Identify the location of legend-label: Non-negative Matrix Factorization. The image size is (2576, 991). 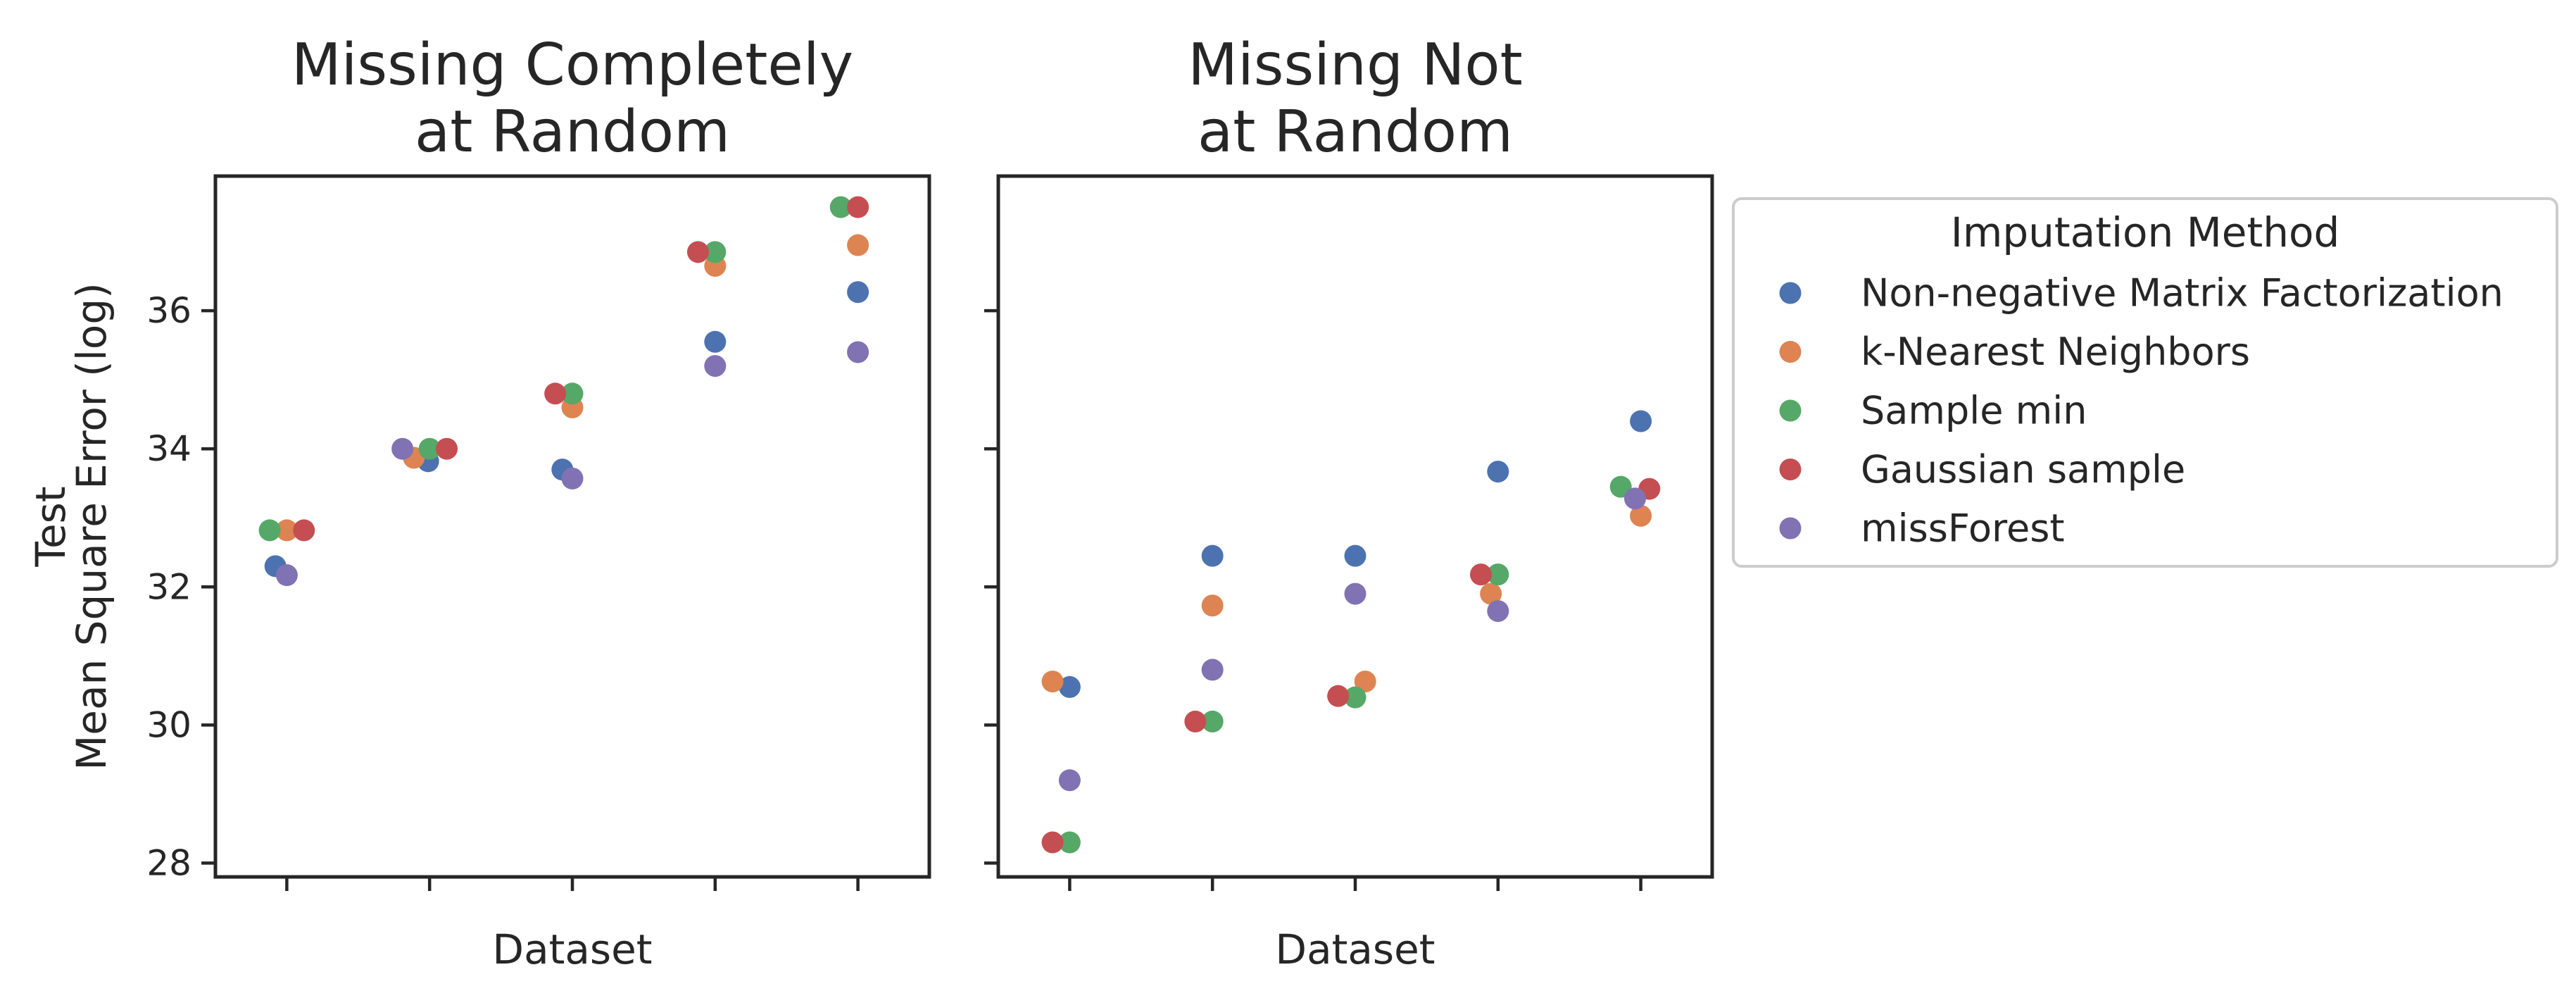
(2182, 293).